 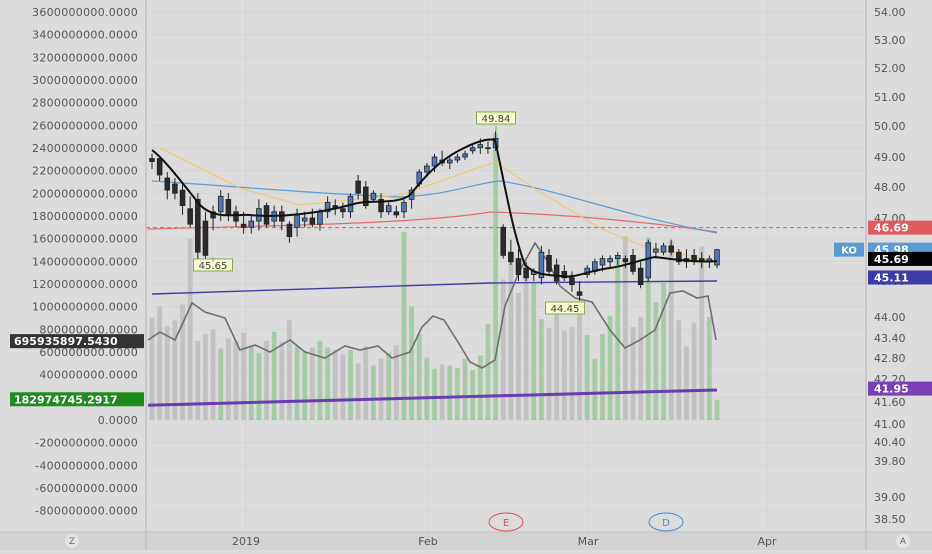 I want to click on ticker-tag-text: KO, so click(x=849, y=251).